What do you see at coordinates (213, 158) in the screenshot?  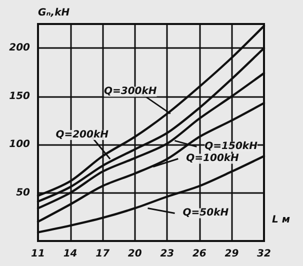 I see `annotation: Q=100kH` at bounding box center [213, 158].